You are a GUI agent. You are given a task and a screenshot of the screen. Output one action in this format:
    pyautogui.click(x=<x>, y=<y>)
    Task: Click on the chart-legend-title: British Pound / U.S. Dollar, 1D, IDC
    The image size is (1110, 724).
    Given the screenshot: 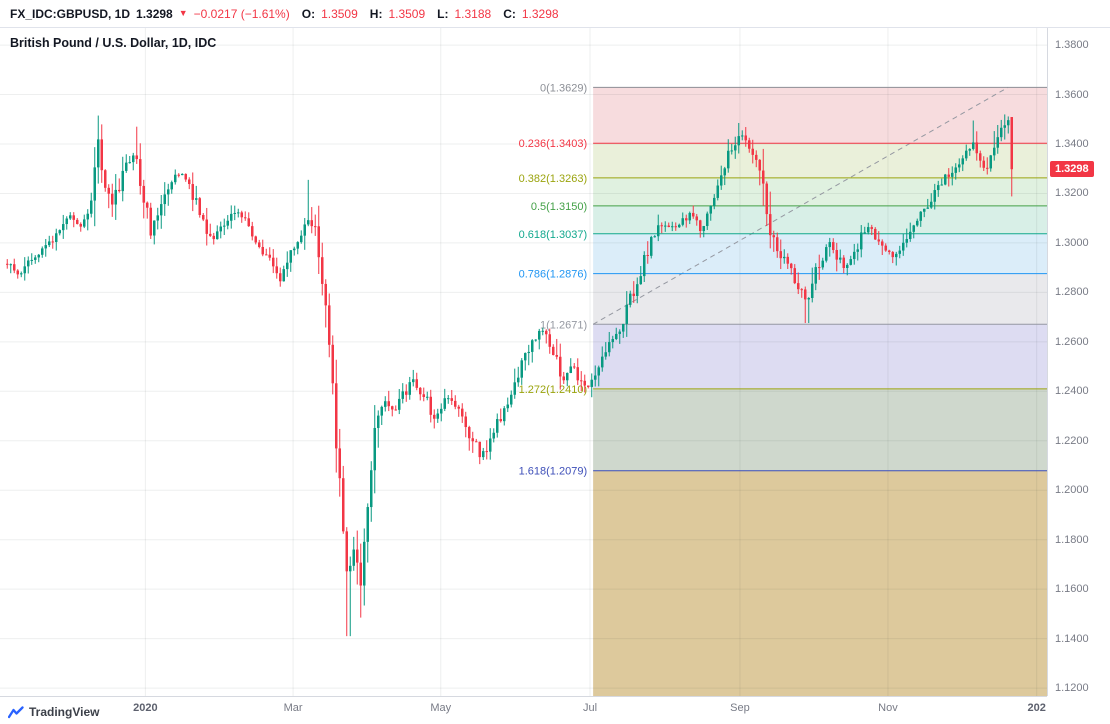 What is the action you would take?
    pyautogui.click(x=113, y=43)
    